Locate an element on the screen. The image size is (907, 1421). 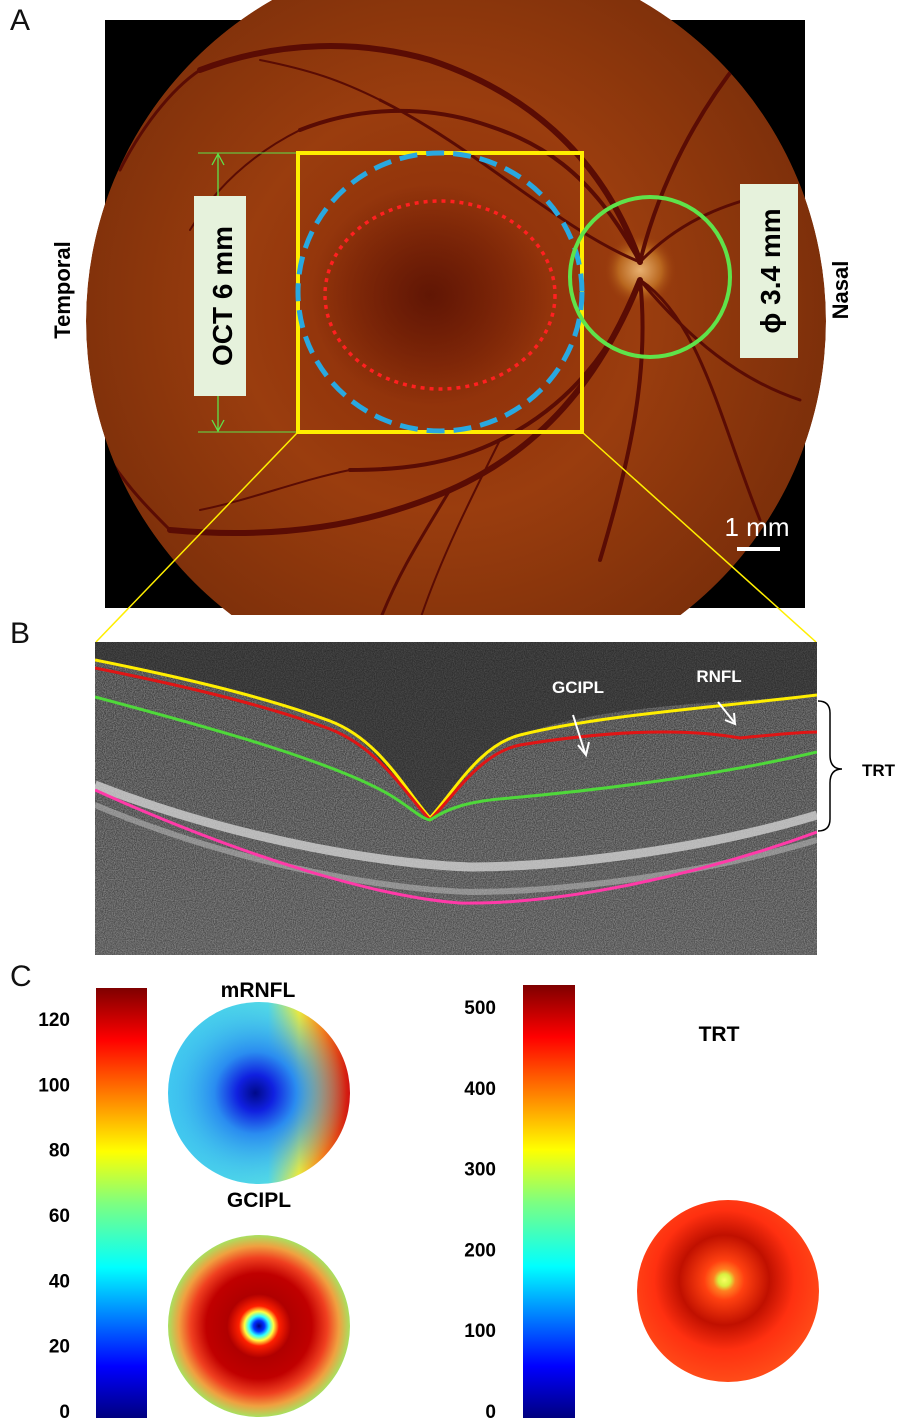
dashed-circle is located at coordinates (440, 292).